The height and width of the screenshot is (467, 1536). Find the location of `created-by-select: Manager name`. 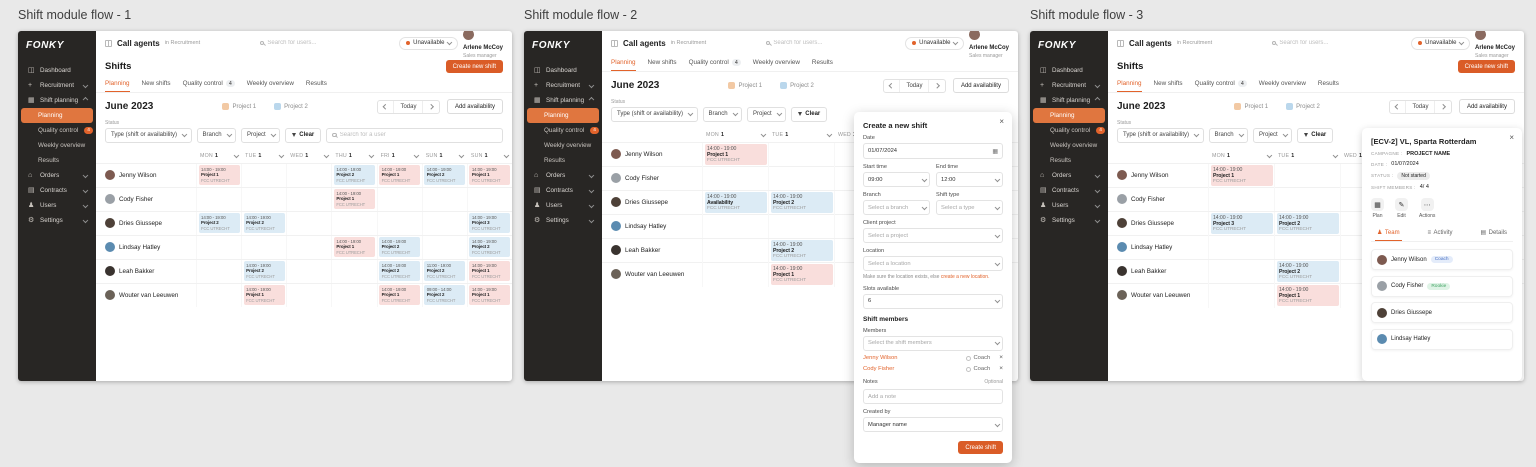

created-by-select: Manager name is located at coordinates (933, 424).